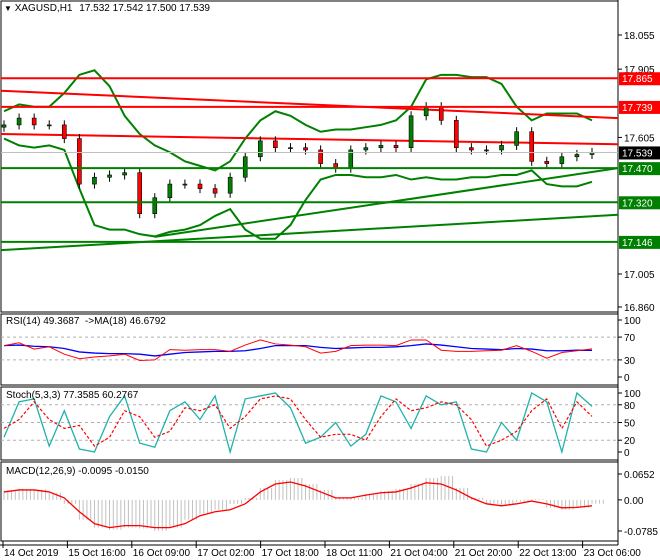 Image resolution: width=660 pixels, height=560 pixels. I want to click on time-tick-label: 14 Oct 2019, so click(31, 553).